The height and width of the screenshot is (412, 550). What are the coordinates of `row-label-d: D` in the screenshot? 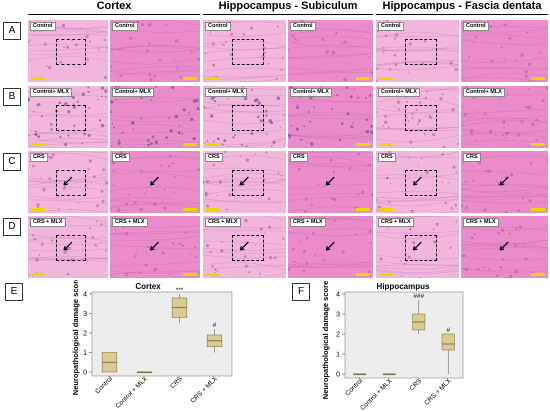 It's located at (12, 227).